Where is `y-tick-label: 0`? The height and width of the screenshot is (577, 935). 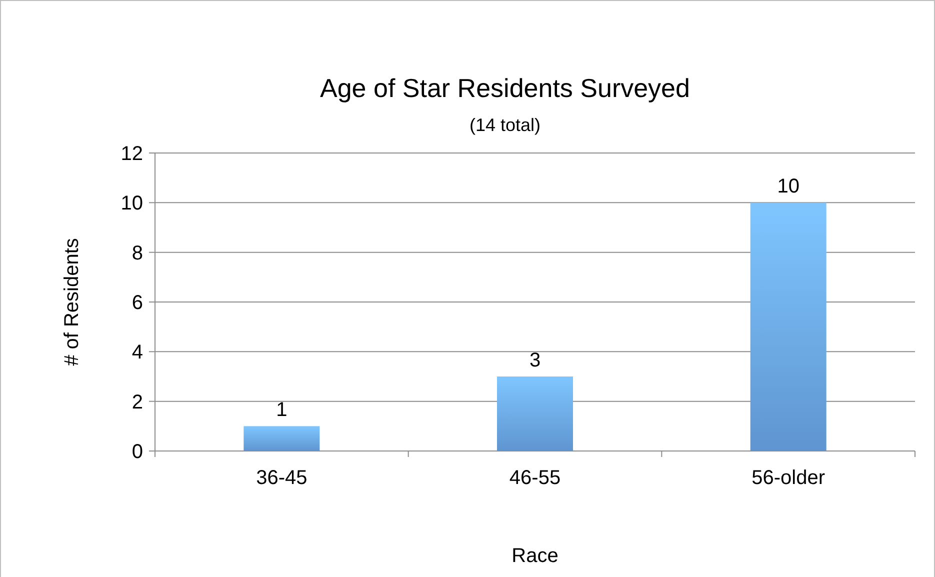 y-tick-label: 0 is located at coordinates (137, 452).